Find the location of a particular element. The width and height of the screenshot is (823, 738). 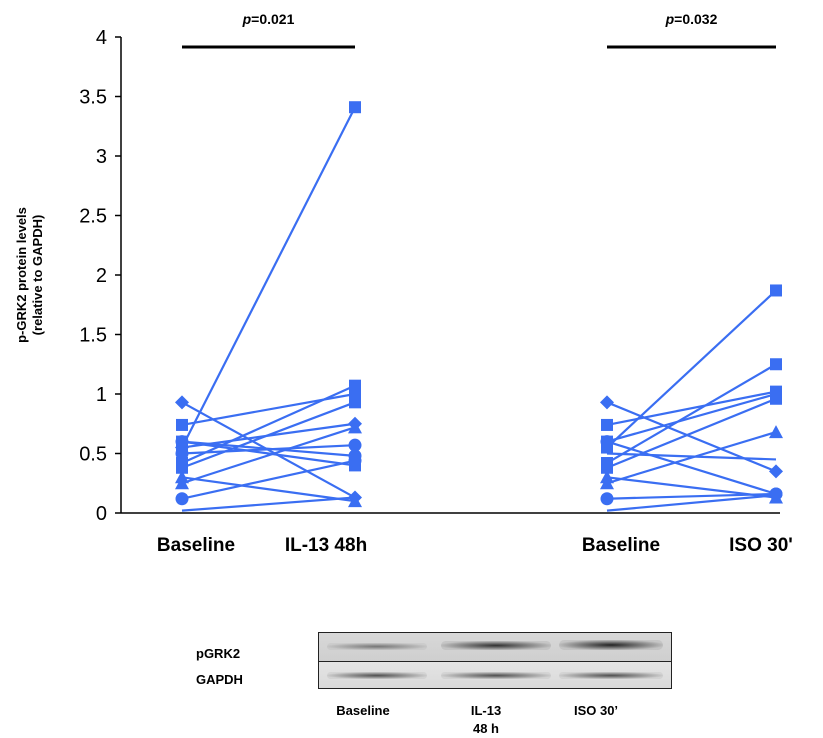

band-iso is located at coordinates (611, 645).